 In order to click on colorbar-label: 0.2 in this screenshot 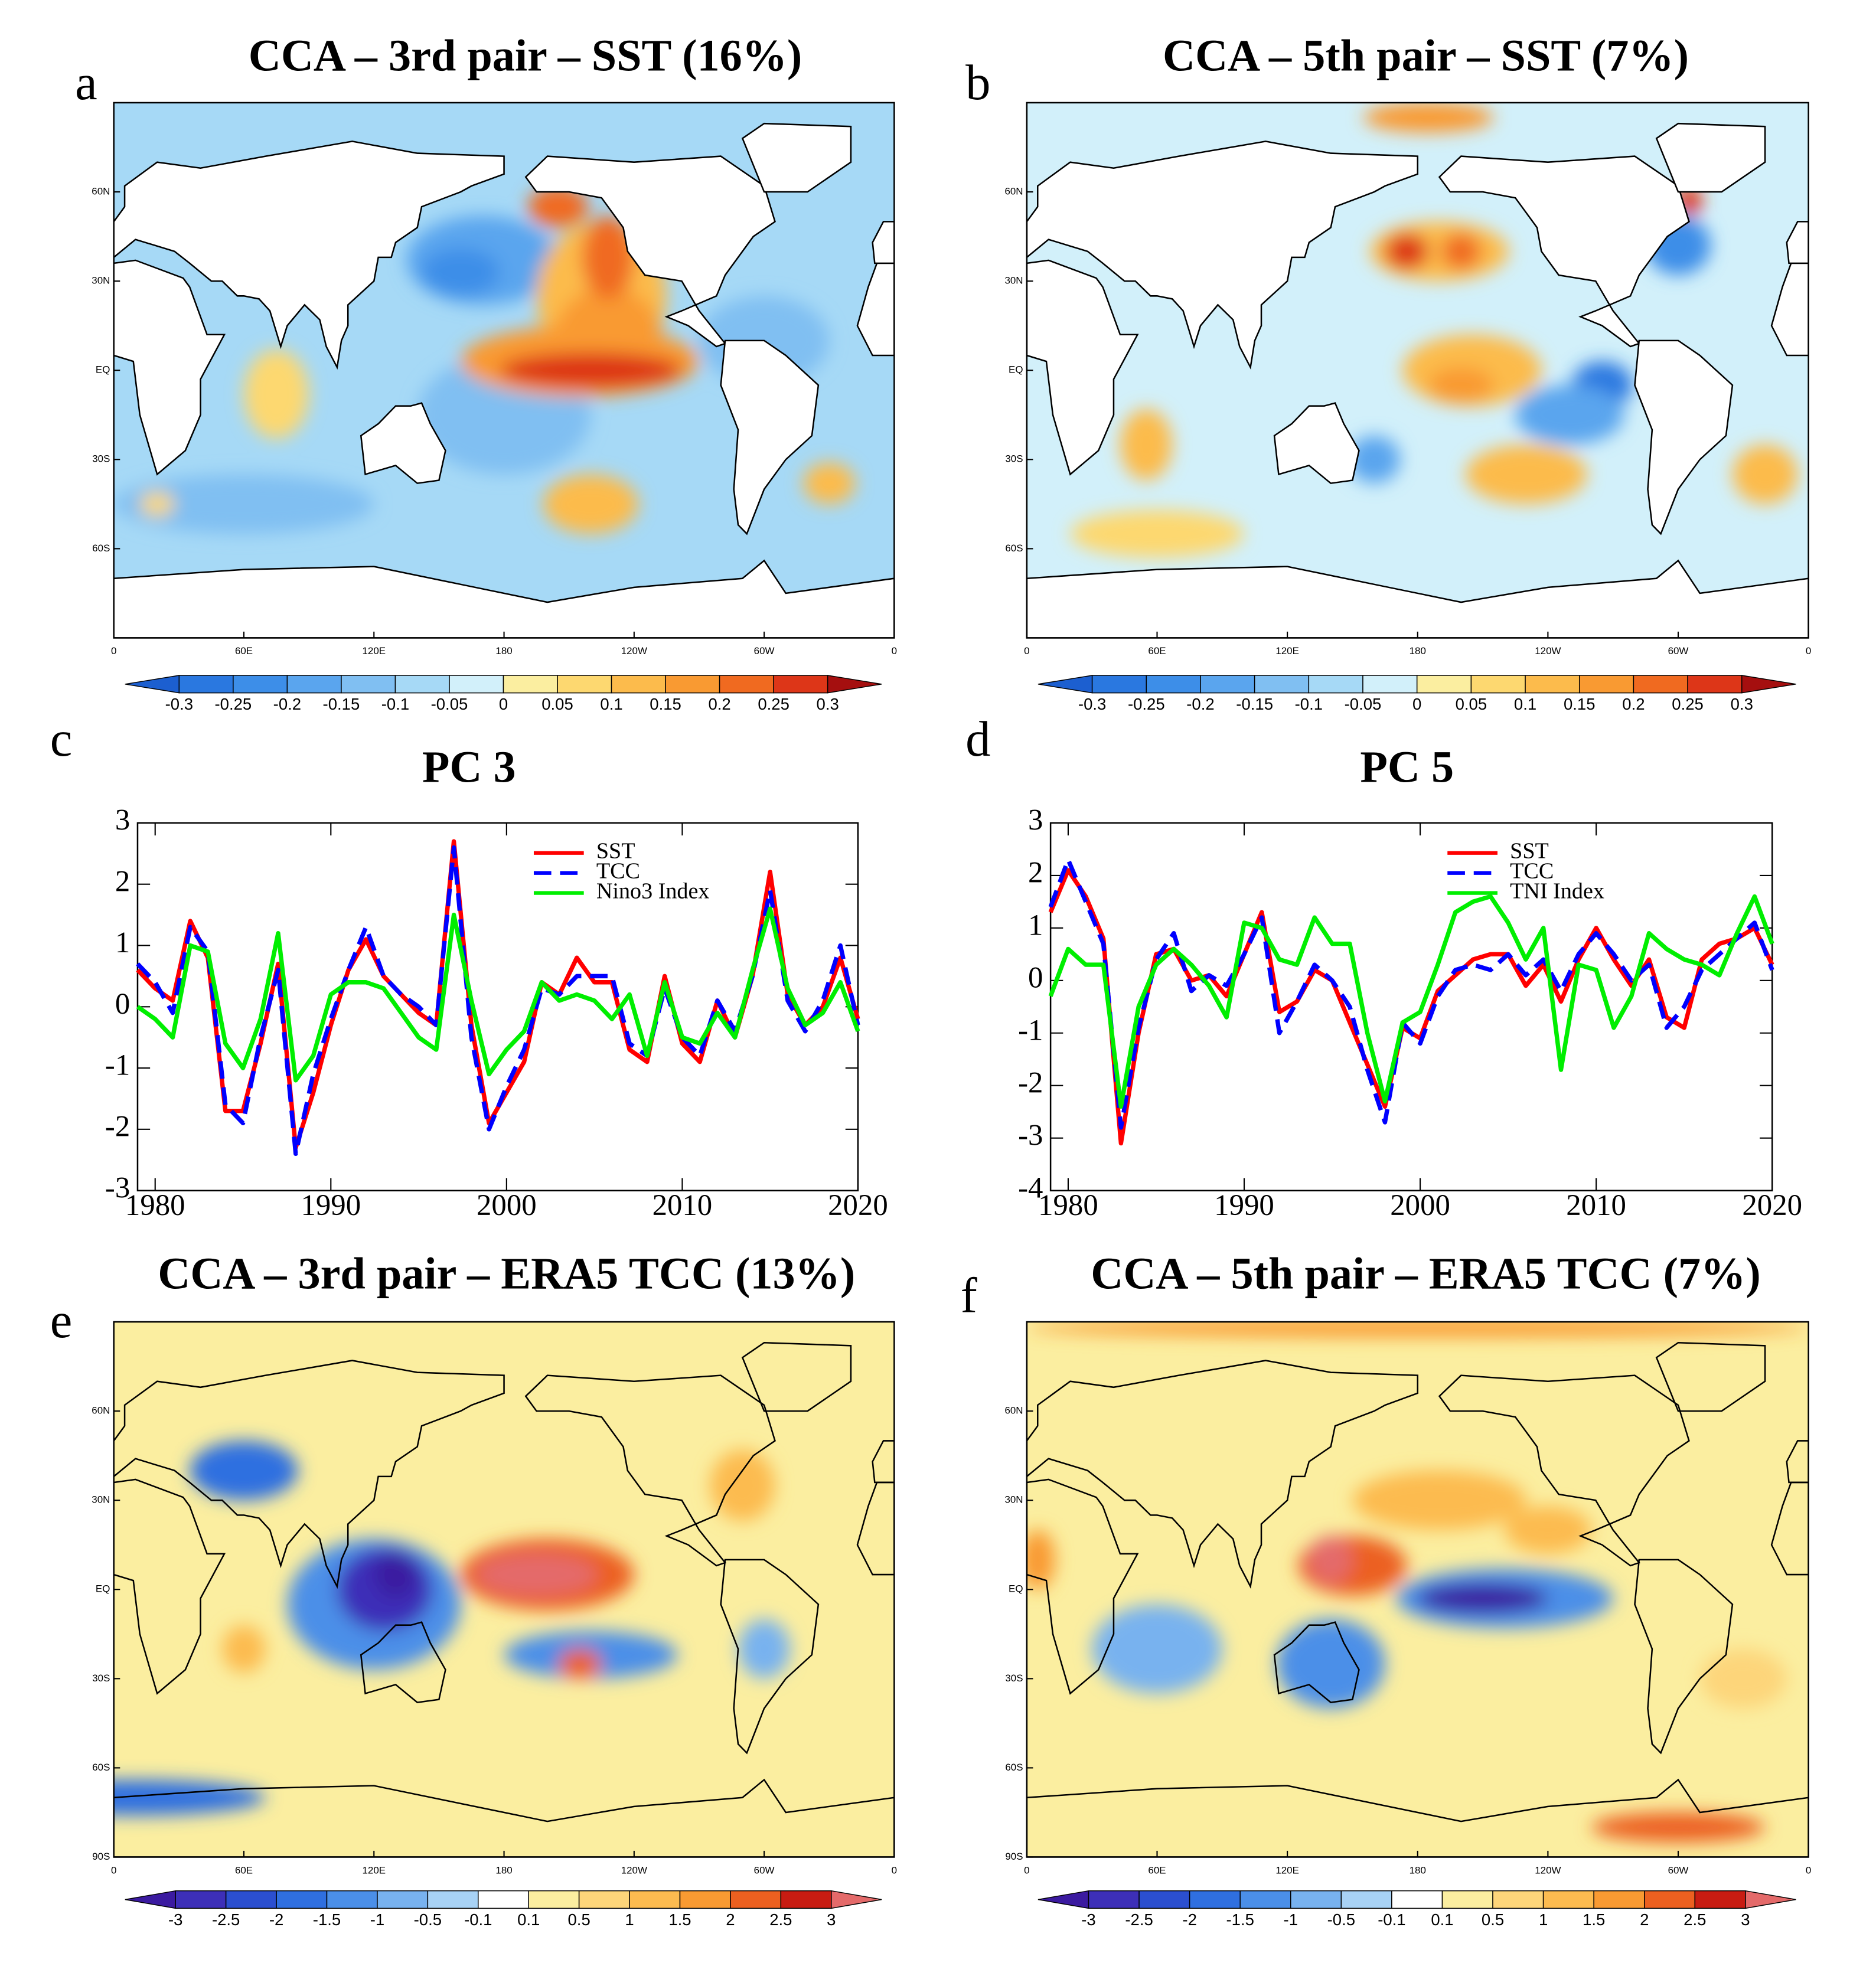, I will do `click(1634, 704)`.